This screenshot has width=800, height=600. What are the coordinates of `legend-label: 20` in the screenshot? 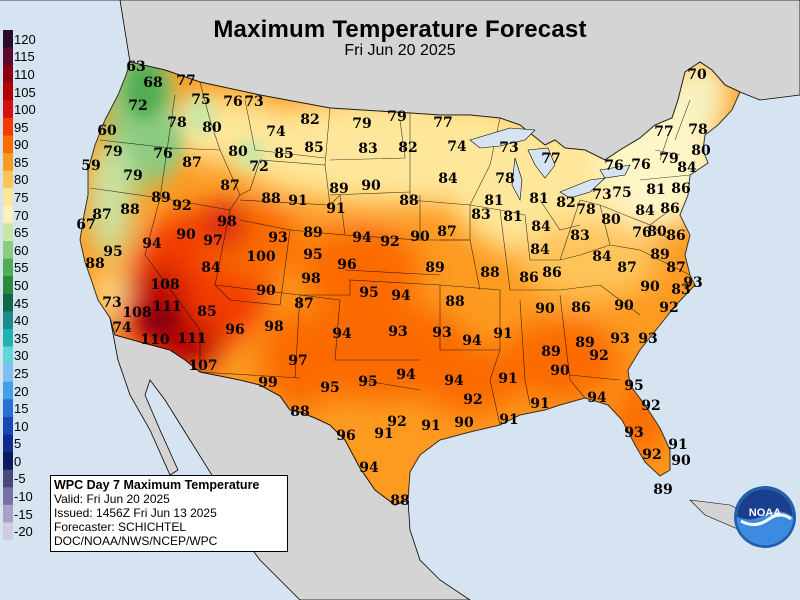 It's located at (21, 391).